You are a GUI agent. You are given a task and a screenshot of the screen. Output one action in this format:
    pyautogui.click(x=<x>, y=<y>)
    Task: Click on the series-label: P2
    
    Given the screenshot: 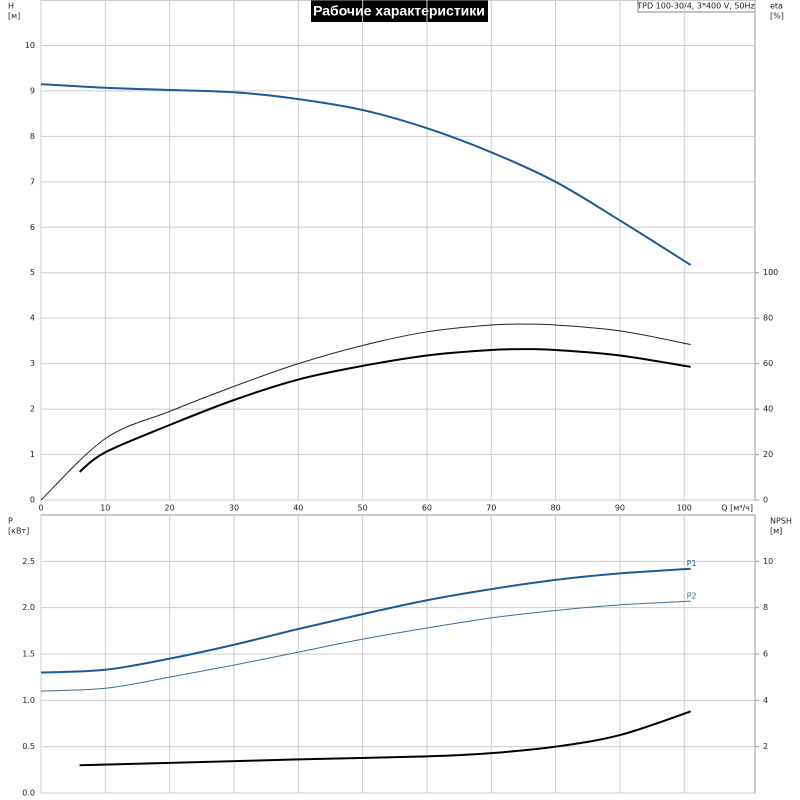 What is the action you would take?
    pyautogui.click(x=692, y=596)
    